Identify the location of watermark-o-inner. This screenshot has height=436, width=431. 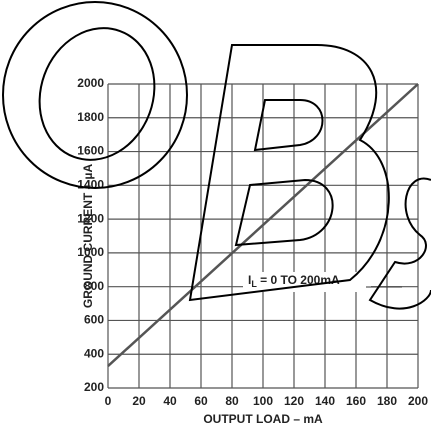
(97, 94).